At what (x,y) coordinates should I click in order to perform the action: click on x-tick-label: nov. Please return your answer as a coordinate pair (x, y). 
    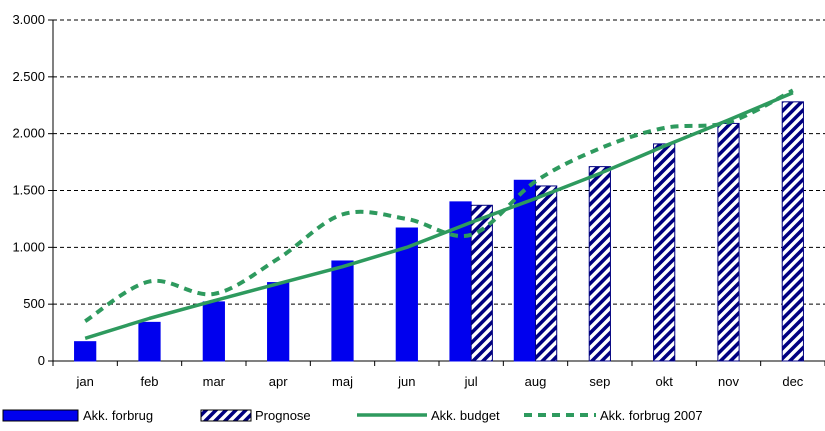
    Looking at the image, I should click on (728, 381).